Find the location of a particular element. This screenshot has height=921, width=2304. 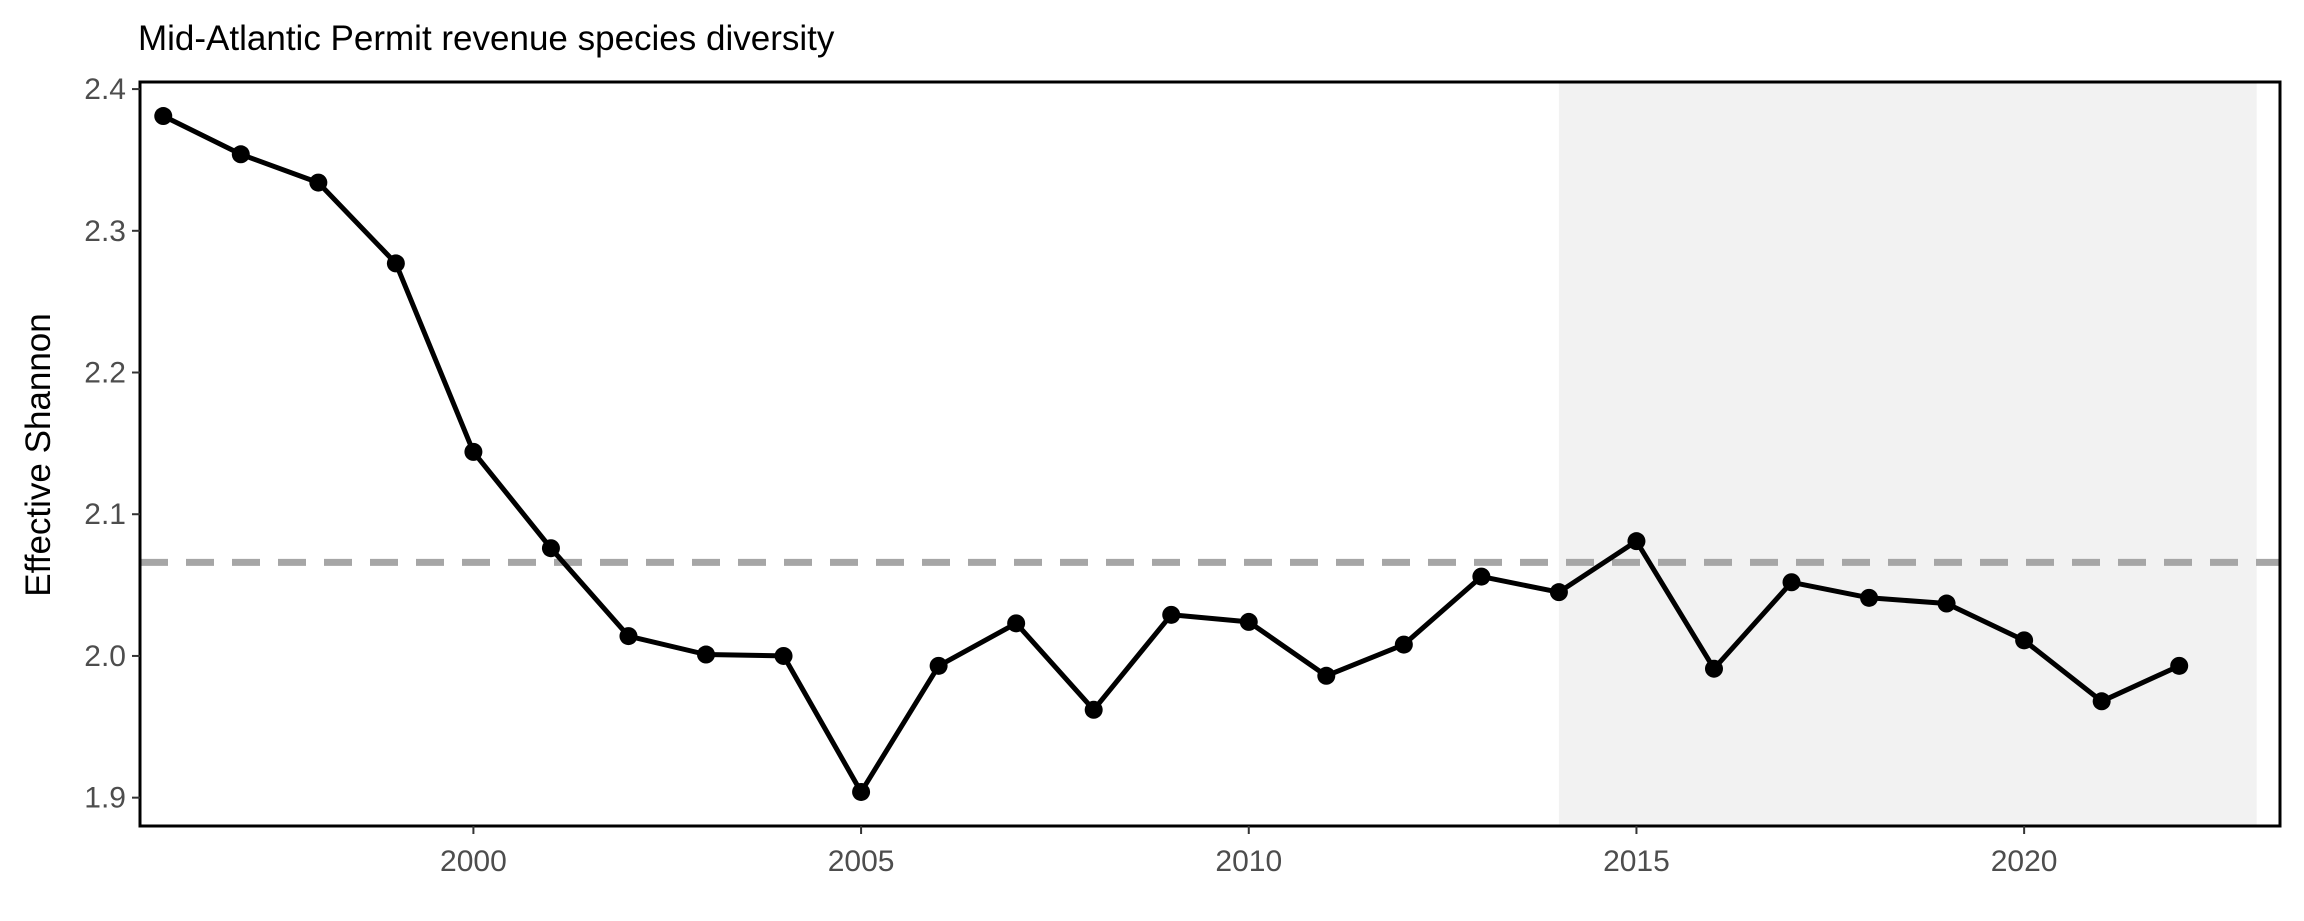

x-tick-label: 2020 is located at coordinates (2024, 861).